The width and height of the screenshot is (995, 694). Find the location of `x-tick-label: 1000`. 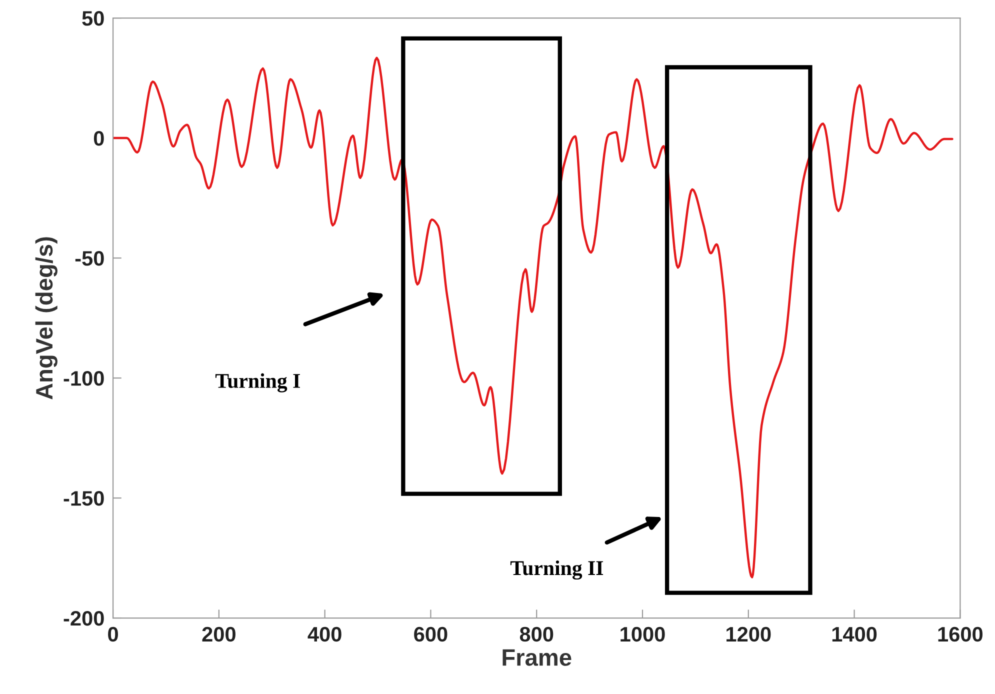

x-tick-label: 1000 is located at coordinates (642, 634).